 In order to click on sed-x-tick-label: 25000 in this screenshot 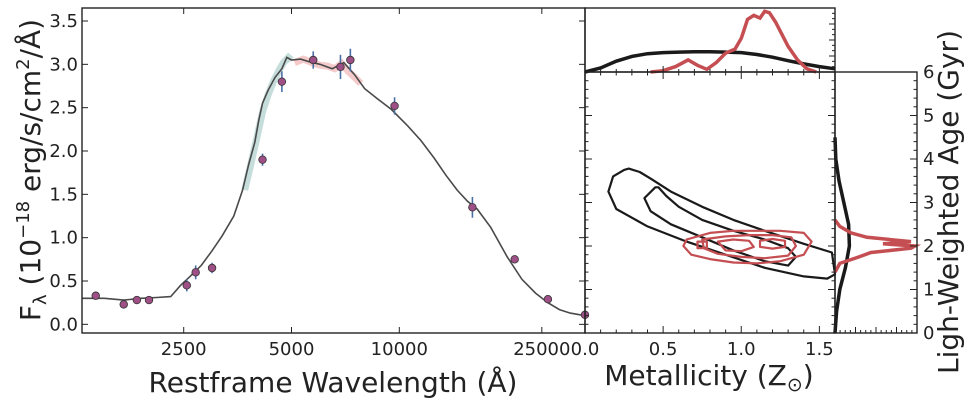, I will do `click(541, 349)`.